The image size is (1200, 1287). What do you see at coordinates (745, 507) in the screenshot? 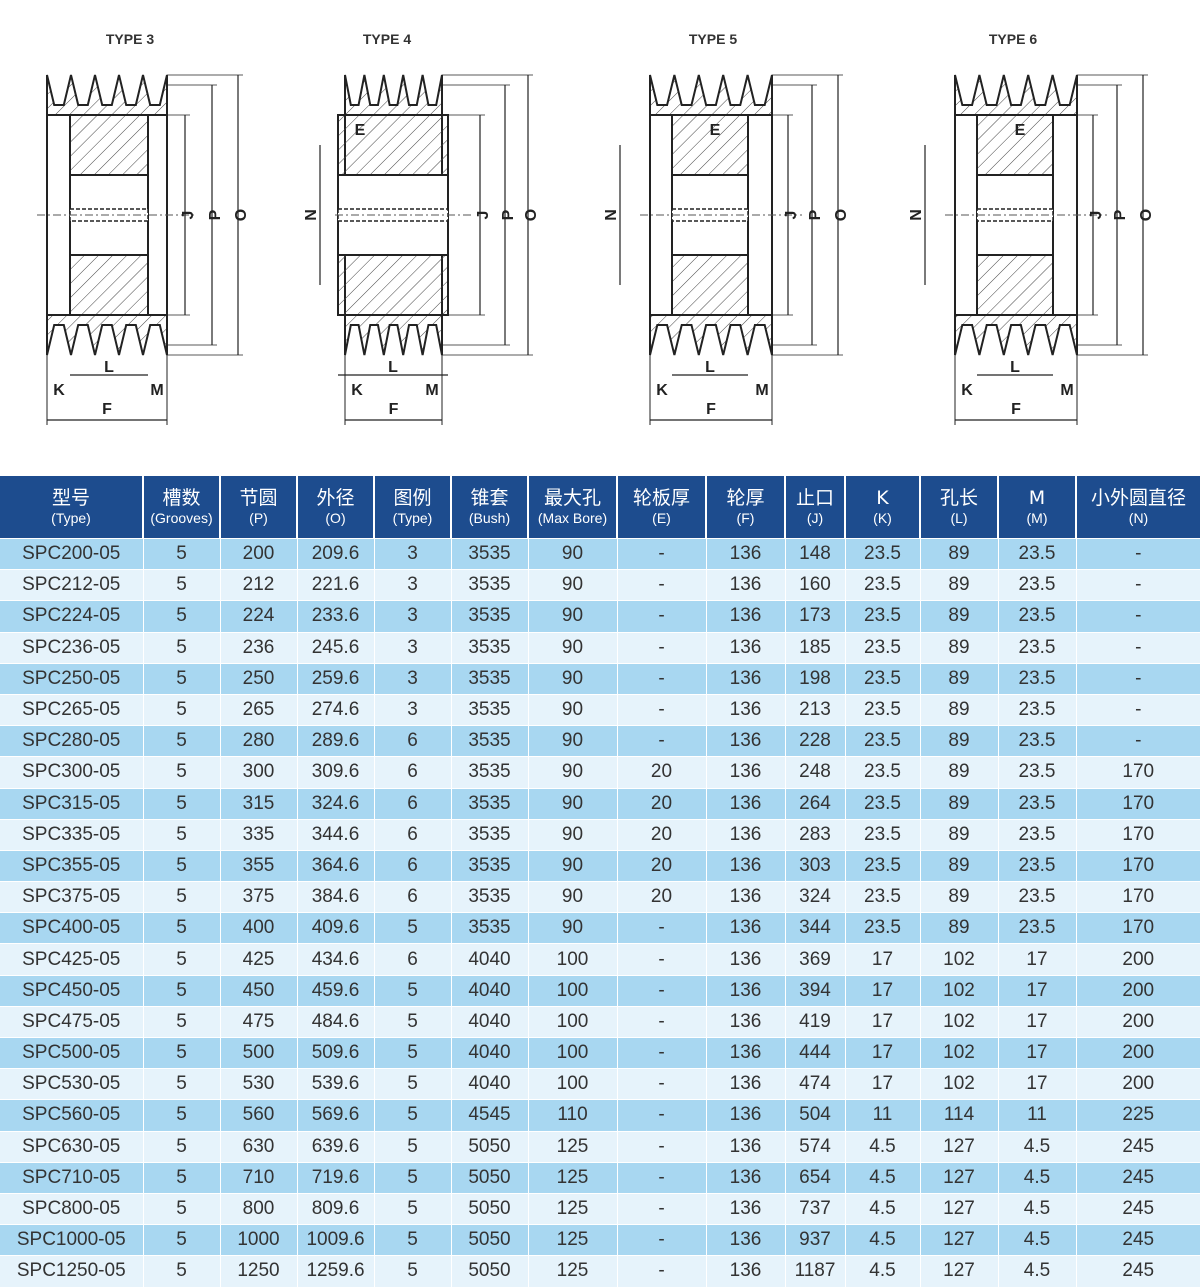
I see `column-header: 轮厚 (F)` at bounding box center [745, 507].